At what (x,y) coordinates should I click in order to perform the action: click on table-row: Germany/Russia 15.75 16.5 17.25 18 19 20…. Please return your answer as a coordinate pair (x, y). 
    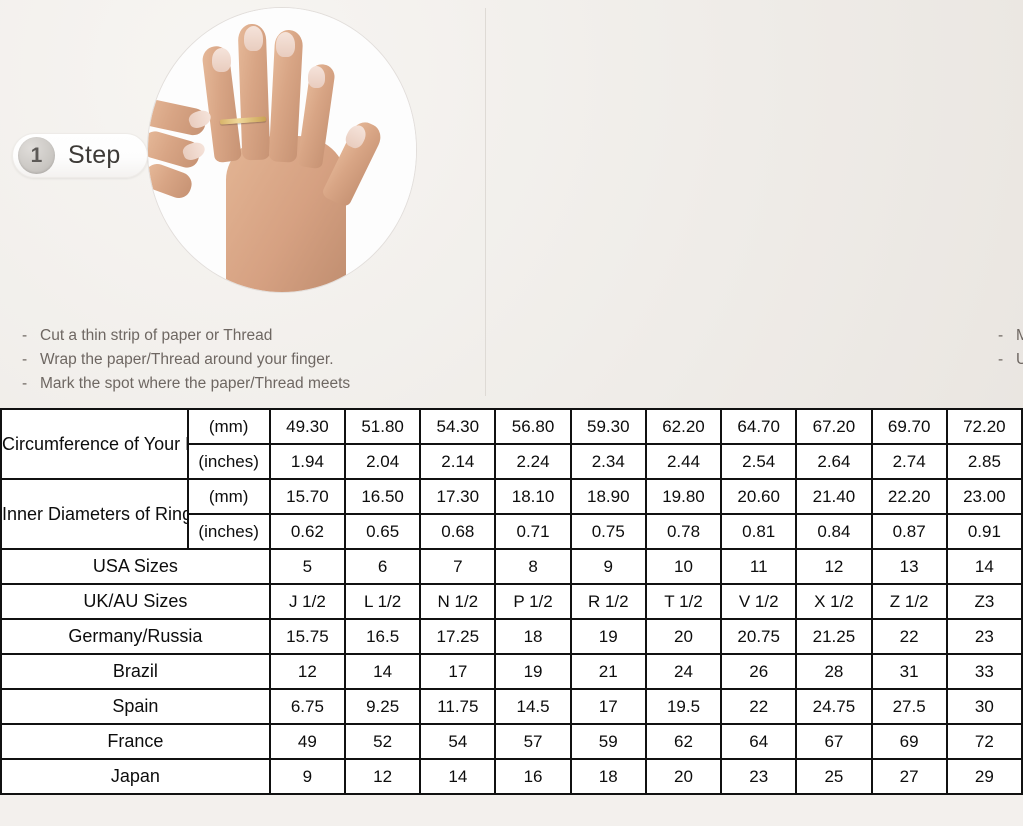
    Looking at the image, I should click on (511, 636).